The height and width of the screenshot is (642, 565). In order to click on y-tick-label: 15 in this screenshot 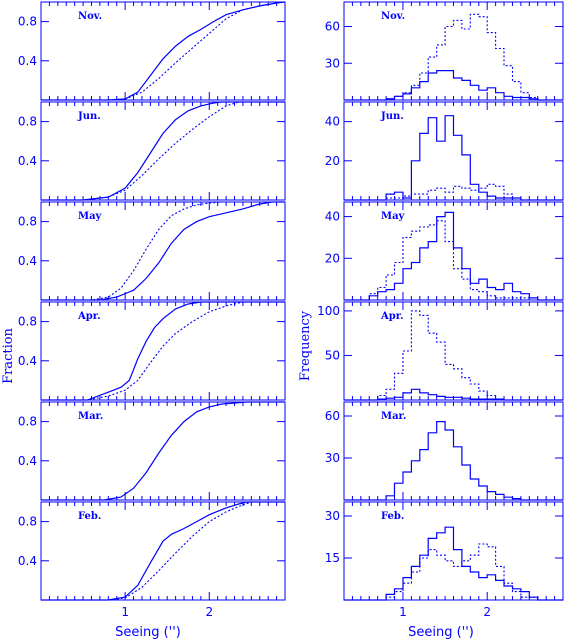, I will do `click(332, 558)`.